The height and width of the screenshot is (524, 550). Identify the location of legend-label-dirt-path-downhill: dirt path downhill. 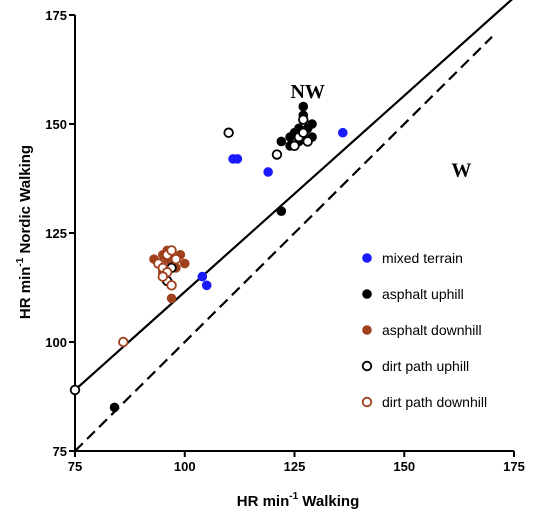
(434, 402).